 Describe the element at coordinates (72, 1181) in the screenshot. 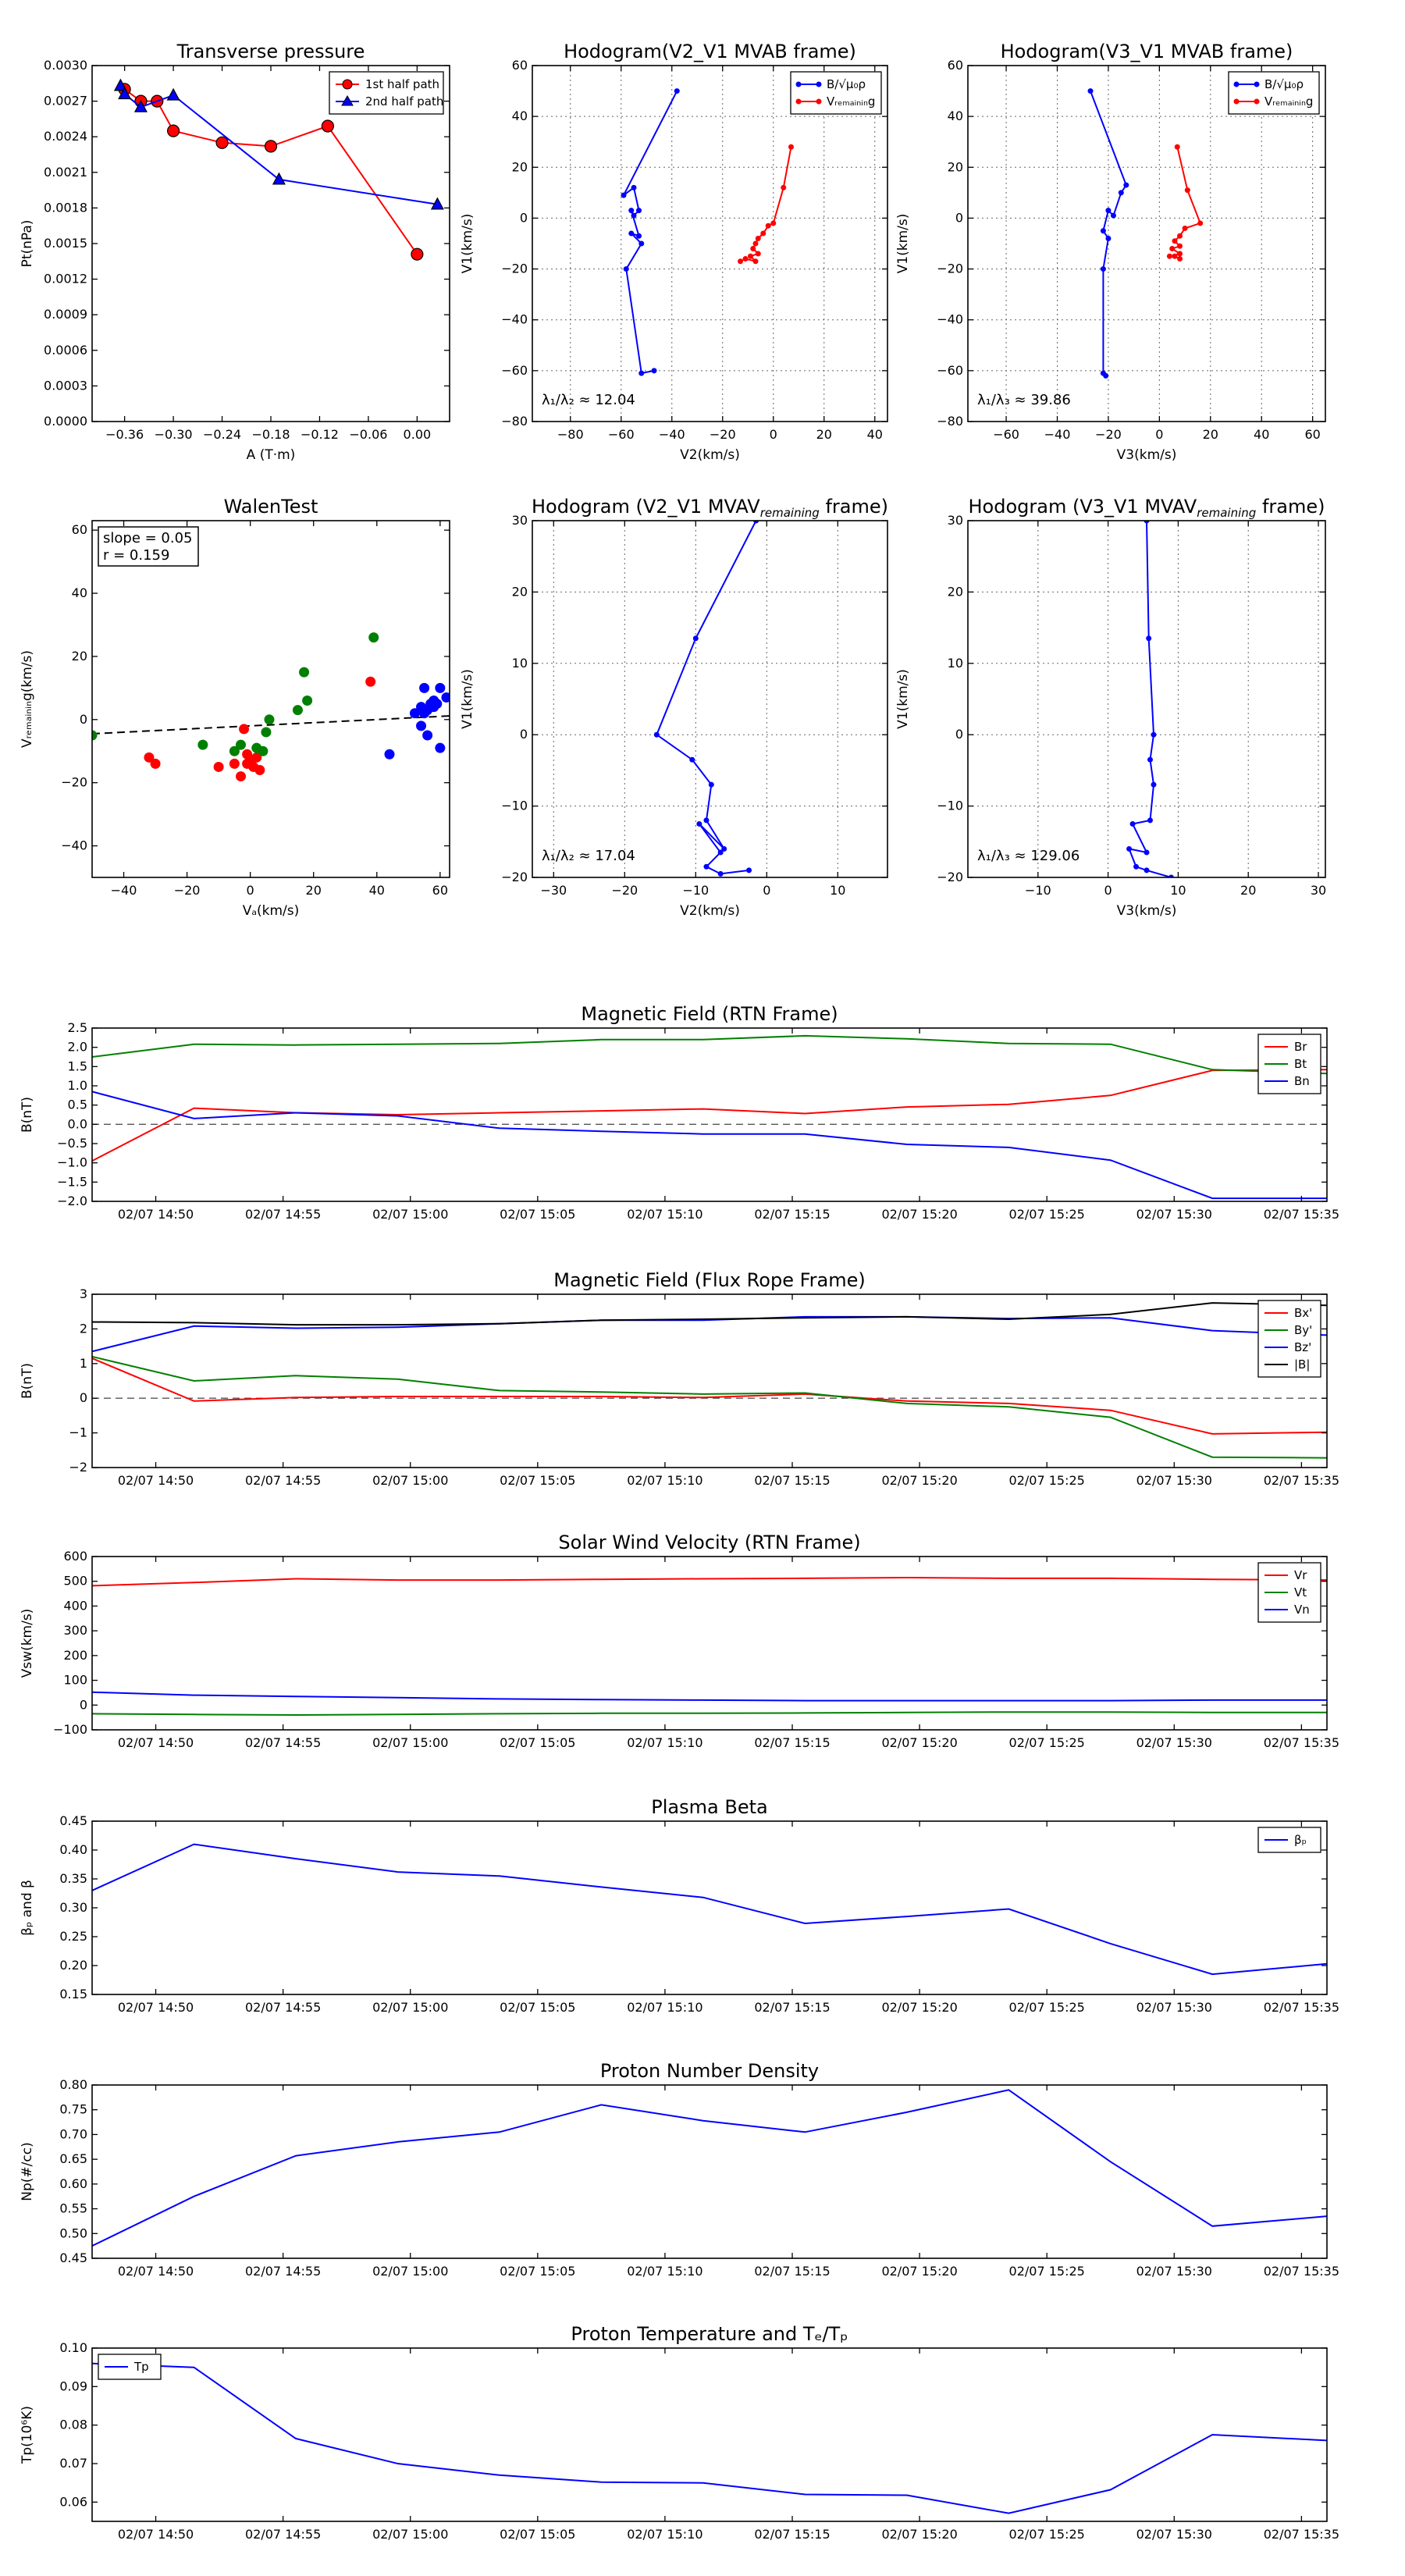

I see `y-tick-label: −1.5` at that location.